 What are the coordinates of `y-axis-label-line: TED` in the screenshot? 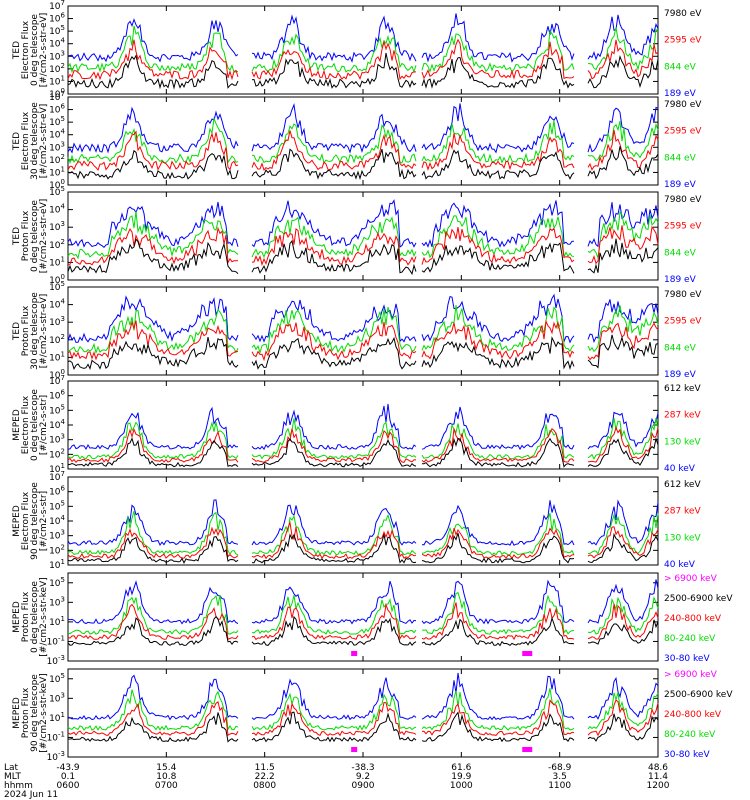 It's located at (17, 236).